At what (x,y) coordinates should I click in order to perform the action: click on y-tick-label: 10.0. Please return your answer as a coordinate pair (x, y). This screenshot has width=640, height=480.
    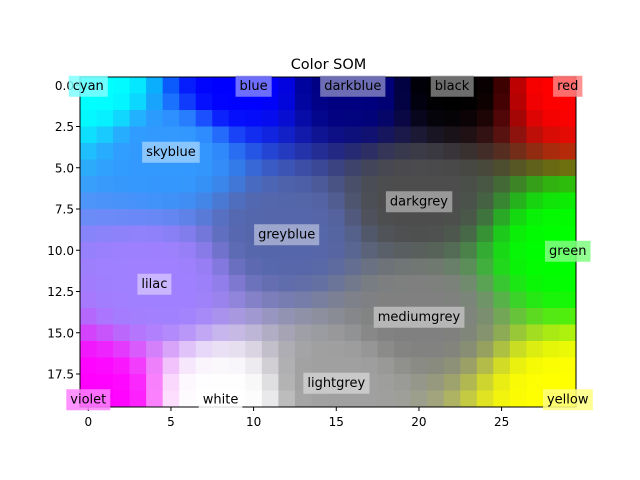
    Looking at the image, I should click on (60, 251).